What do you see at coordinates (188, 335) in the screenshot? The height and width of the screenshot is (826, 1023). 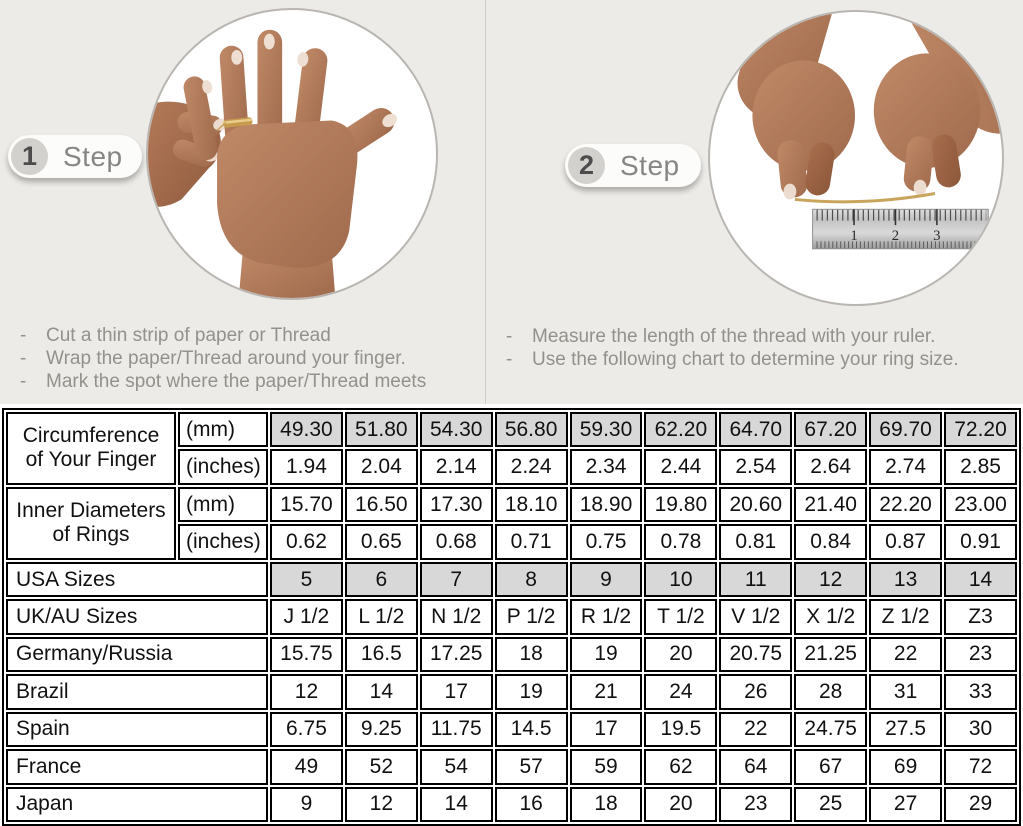 I see `instruction-text: Cut a thin strip of paper or Thread` at bounding box center [188, 335].